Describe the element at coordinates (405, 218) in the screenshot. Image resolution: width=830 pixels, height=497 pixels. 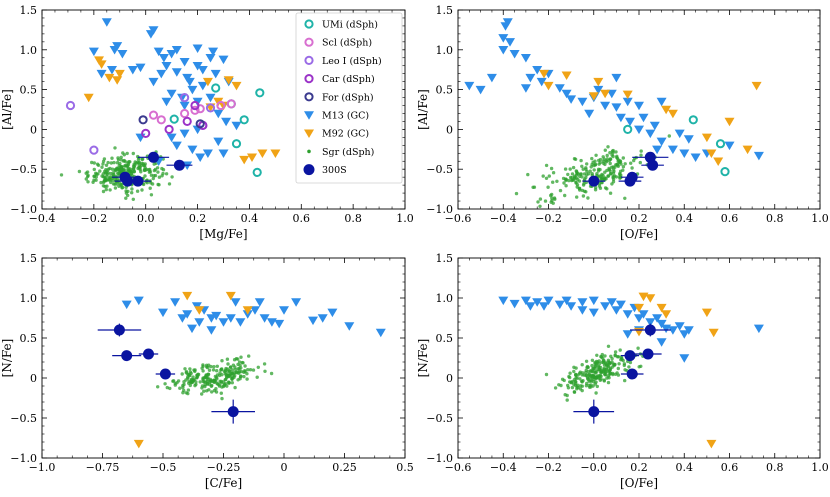
I see `x-tick-label: 1.0` at that location.